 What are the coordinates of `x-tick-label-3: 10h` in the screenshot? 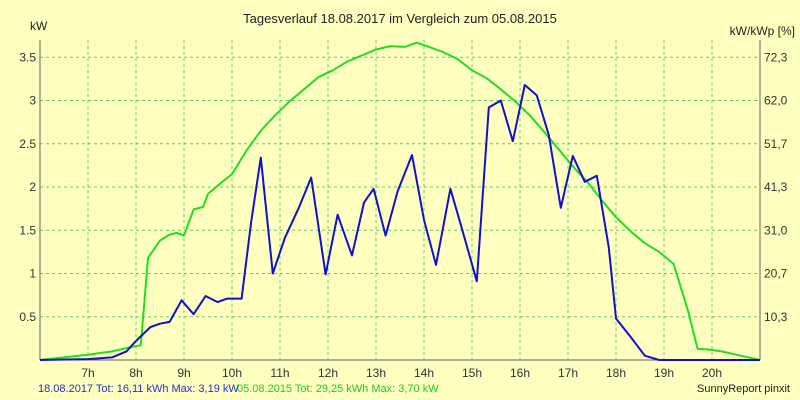 It's located at (232, 373).